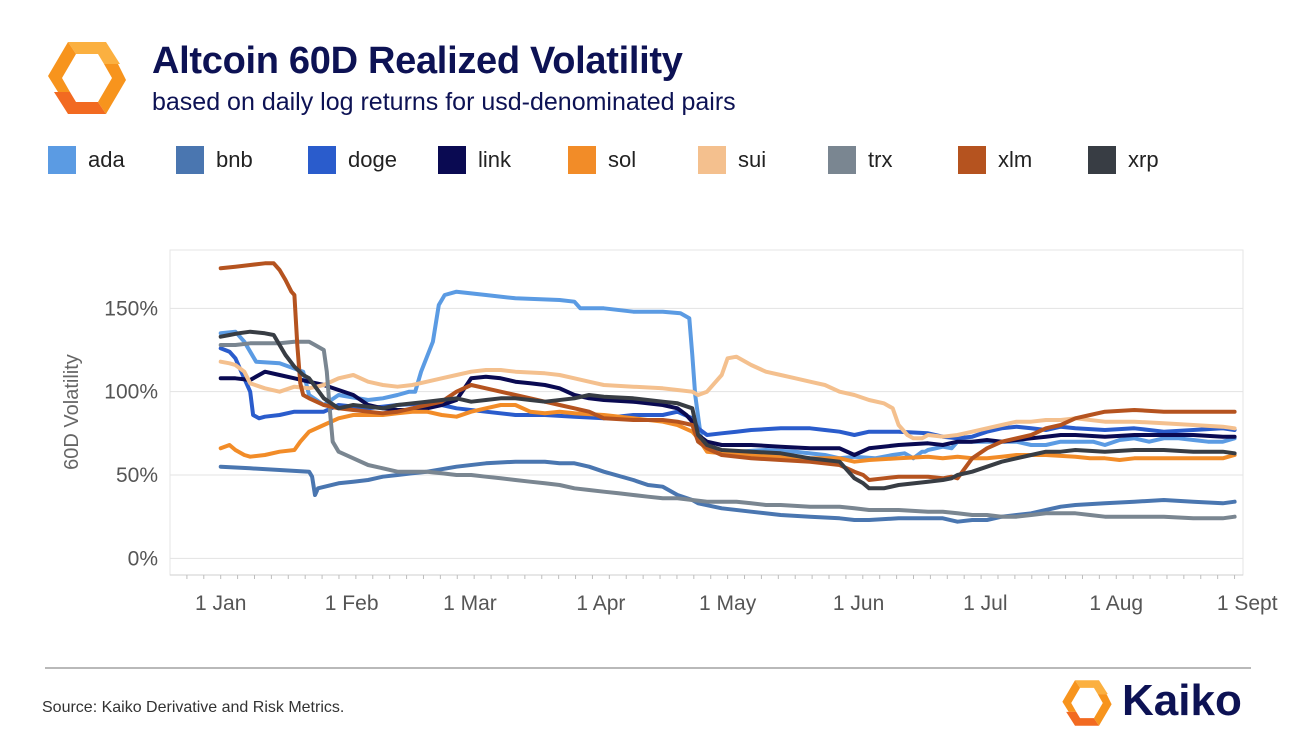  I want to click on legend-label: bnb, so click(234, 159).